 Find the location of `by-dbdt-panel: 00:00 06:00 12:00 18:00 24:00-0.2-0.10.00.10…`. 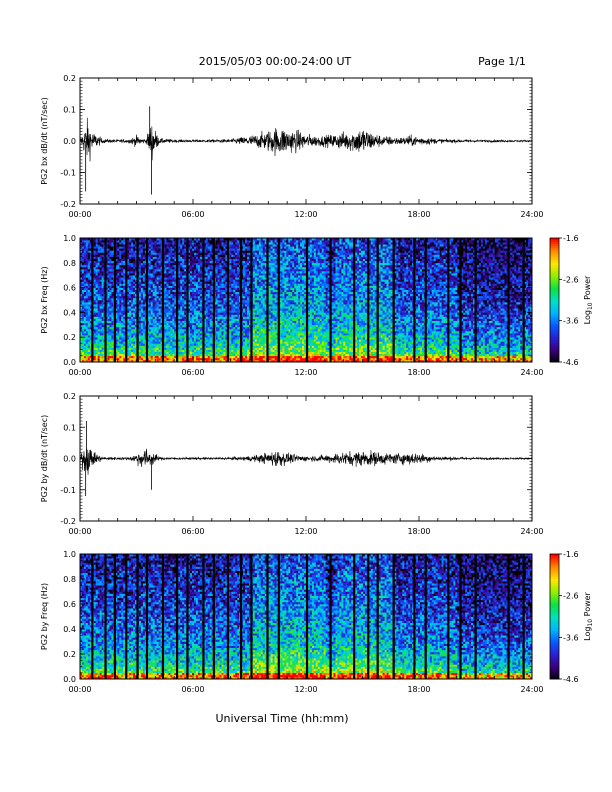

by-dbdt-panel: 00:00 06:00 12:00 18:00 24:00-0.2-0.10.00.10… is located at coordinates (292, 464).